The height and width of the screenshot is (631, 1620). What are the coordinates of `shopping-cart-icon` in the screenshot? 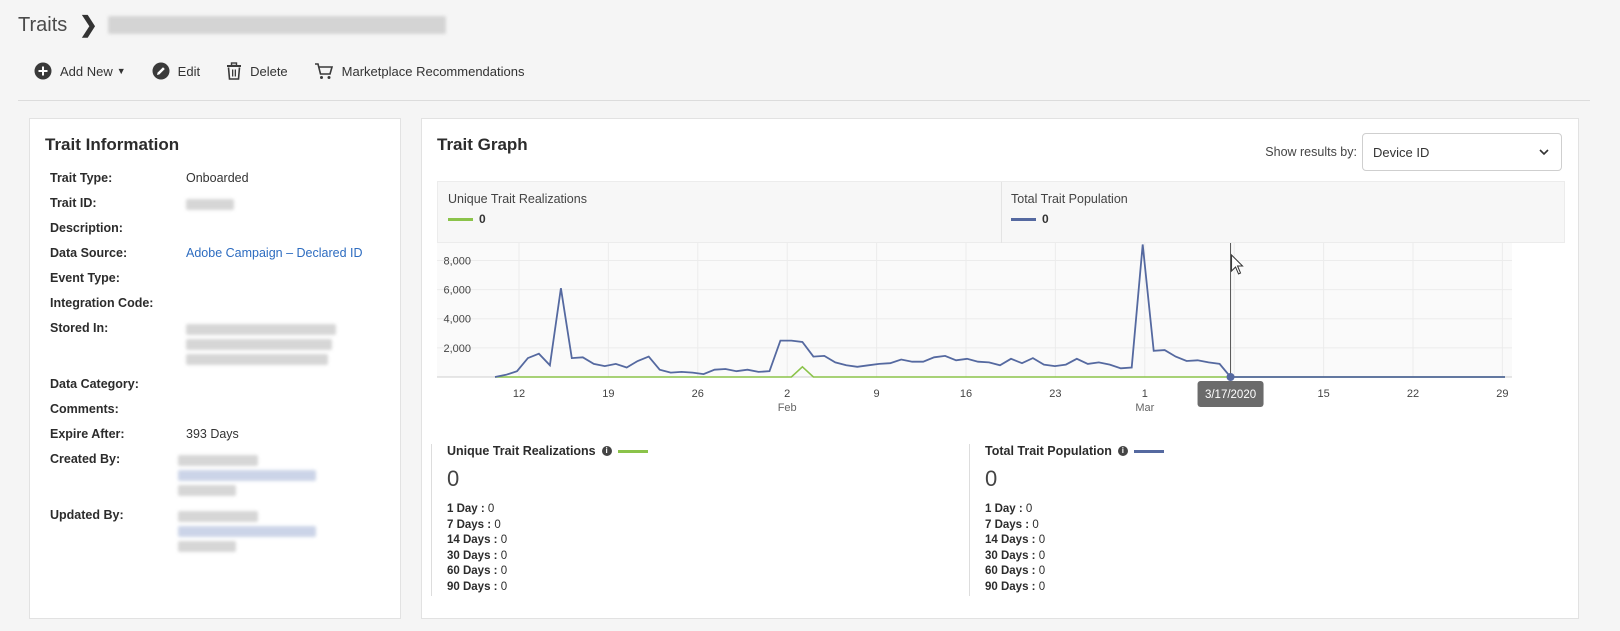 It's located at (323, 71).